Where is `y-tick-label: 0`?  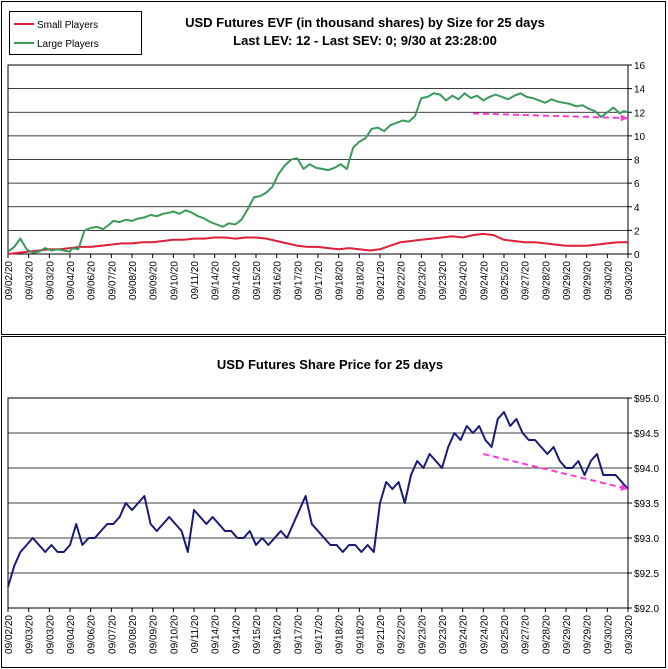 y-tick-label: 0 is located at coordinates (637, 255).